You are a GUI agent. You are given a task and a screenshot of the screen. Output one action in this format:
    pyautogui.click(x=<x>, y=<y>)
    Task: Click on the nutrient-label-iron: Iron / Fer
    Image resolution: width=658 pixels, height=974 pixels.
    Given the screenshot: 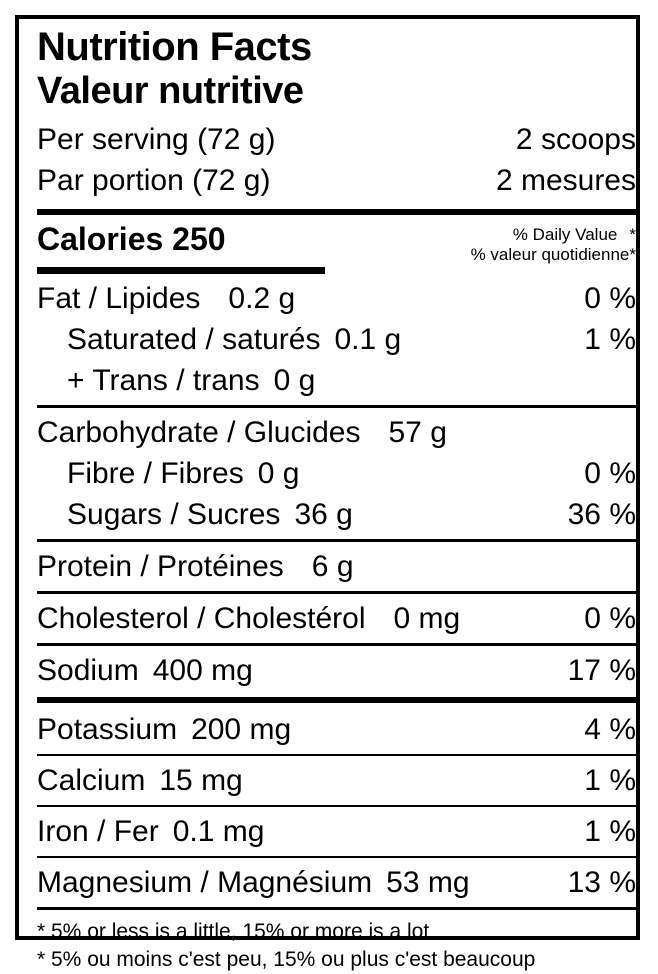 What is the action you would take?
    pyautogui.click(x=98, y=831)
    